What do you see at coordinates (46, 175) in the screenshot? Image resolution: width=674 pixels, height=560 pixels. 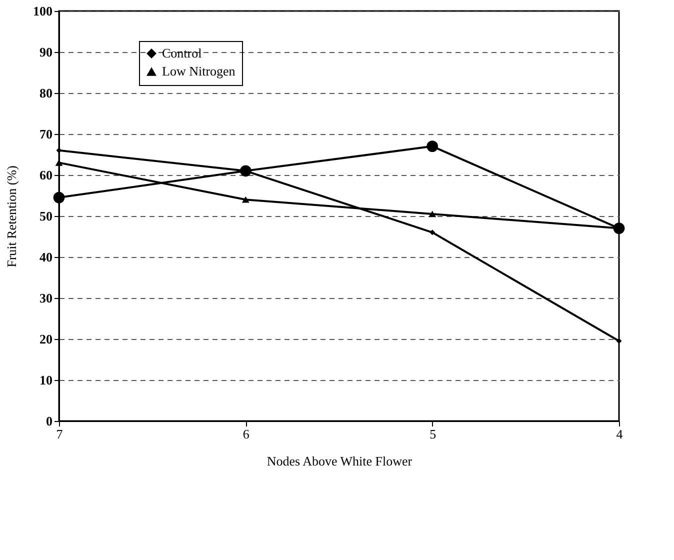 I see `y-tick-label: 60` at bounding box center [46, 175].